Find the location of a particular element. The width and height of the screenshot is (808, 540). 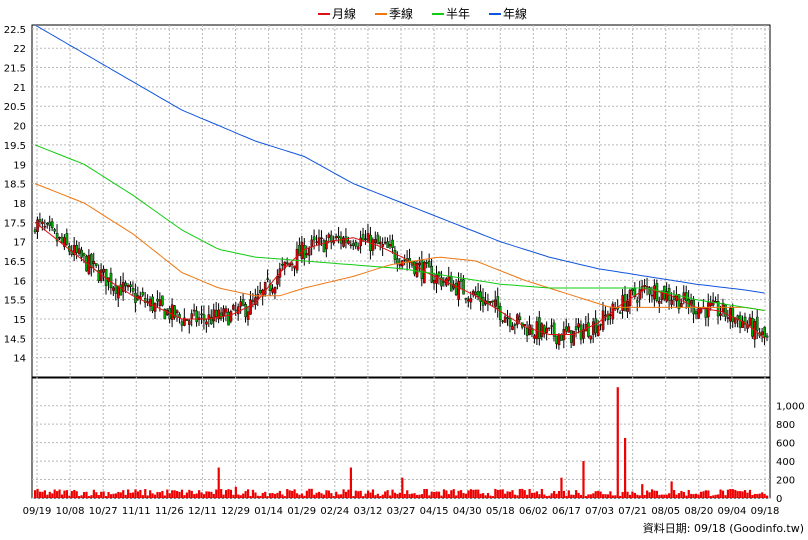

price-tick-label: 16 is located at coordinates (19, 281).